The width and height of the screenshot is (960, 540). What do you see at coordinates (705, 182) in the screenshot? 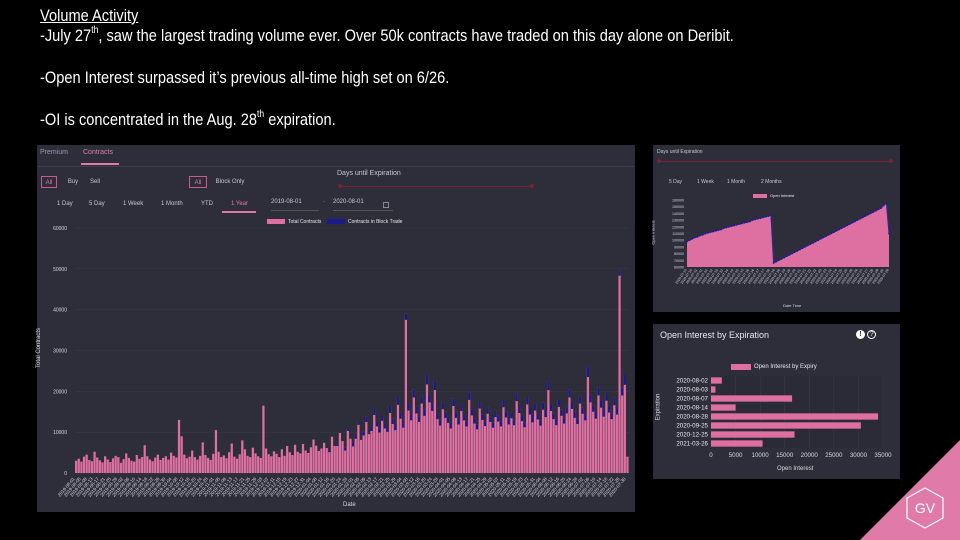
I see `oi-range-1week-button: 1 Week` at bounding box center [705, 182].